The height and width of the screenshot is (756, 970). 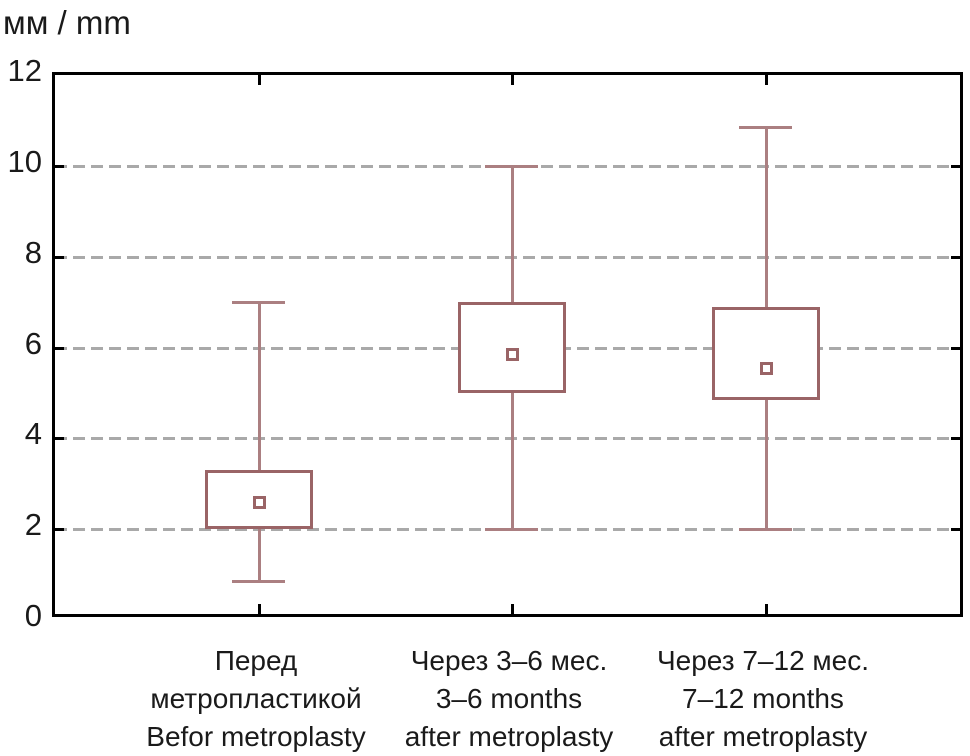 What do you see at coordinates (24, 70) in the screenshot?
I see `y-tick-label-12: 12` at bounding box center [24, 70].